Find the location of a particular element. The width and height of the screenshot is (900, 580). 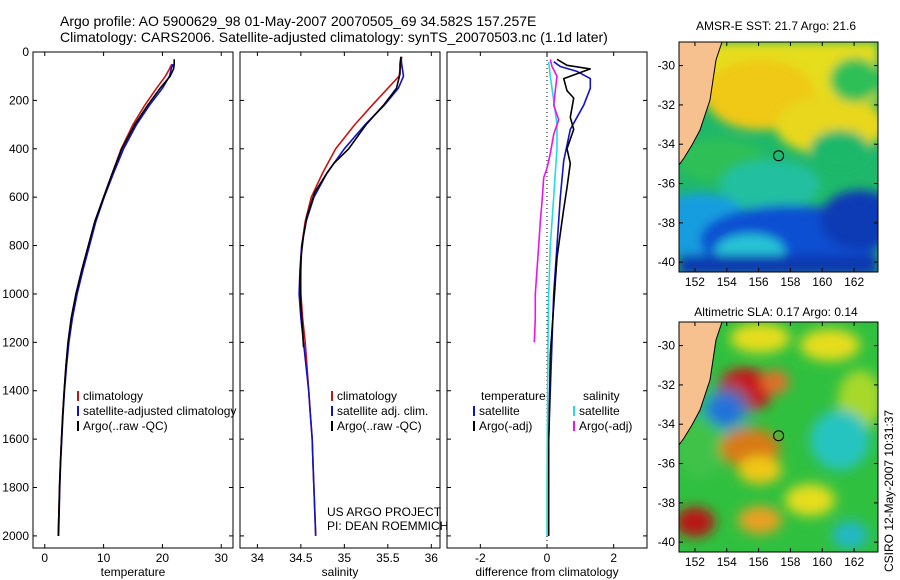

x-axis-label: temperature is located at coordinates (133, 572).